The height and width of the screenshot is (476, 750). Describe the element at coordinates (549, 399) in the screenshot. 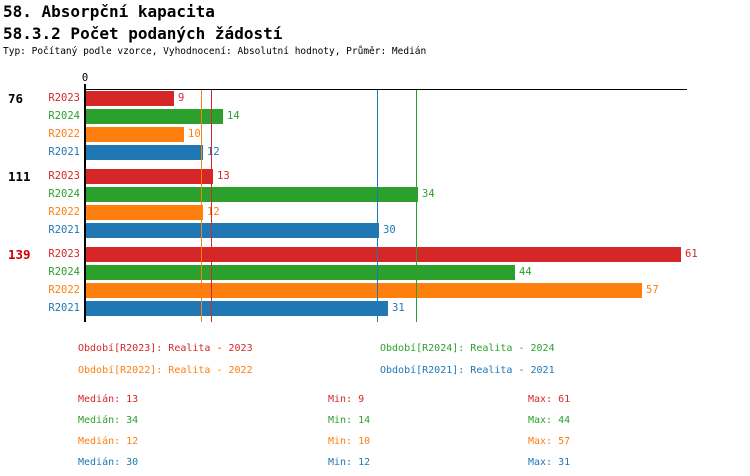

I see `stat-max: Max: 61` at that location.